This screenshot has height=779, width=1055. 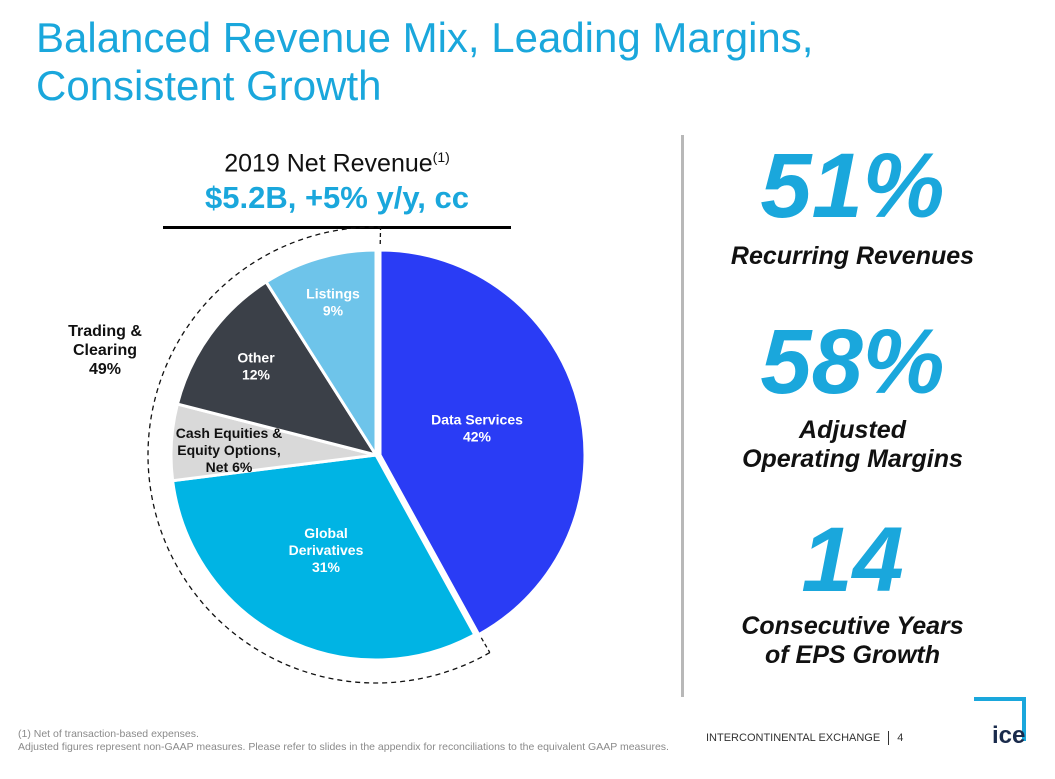 What do you see at coordinates (793, 737) in the screenshot?
I see `company-name: INTERCONTINENTAL EXCHANGE` at bounding box center [793, 737].